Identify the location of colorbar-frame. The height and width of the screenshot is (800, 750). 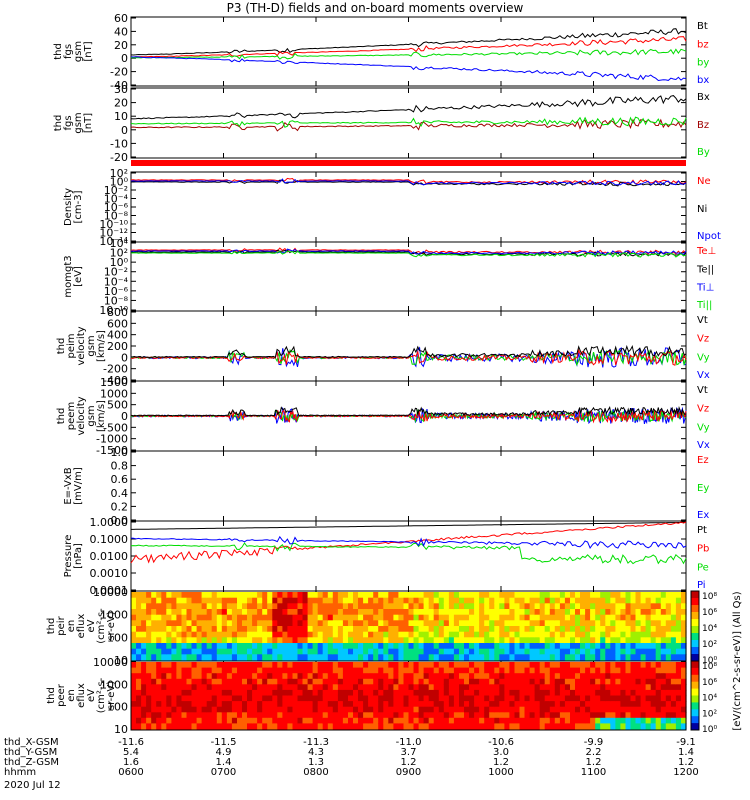
(695, 695).